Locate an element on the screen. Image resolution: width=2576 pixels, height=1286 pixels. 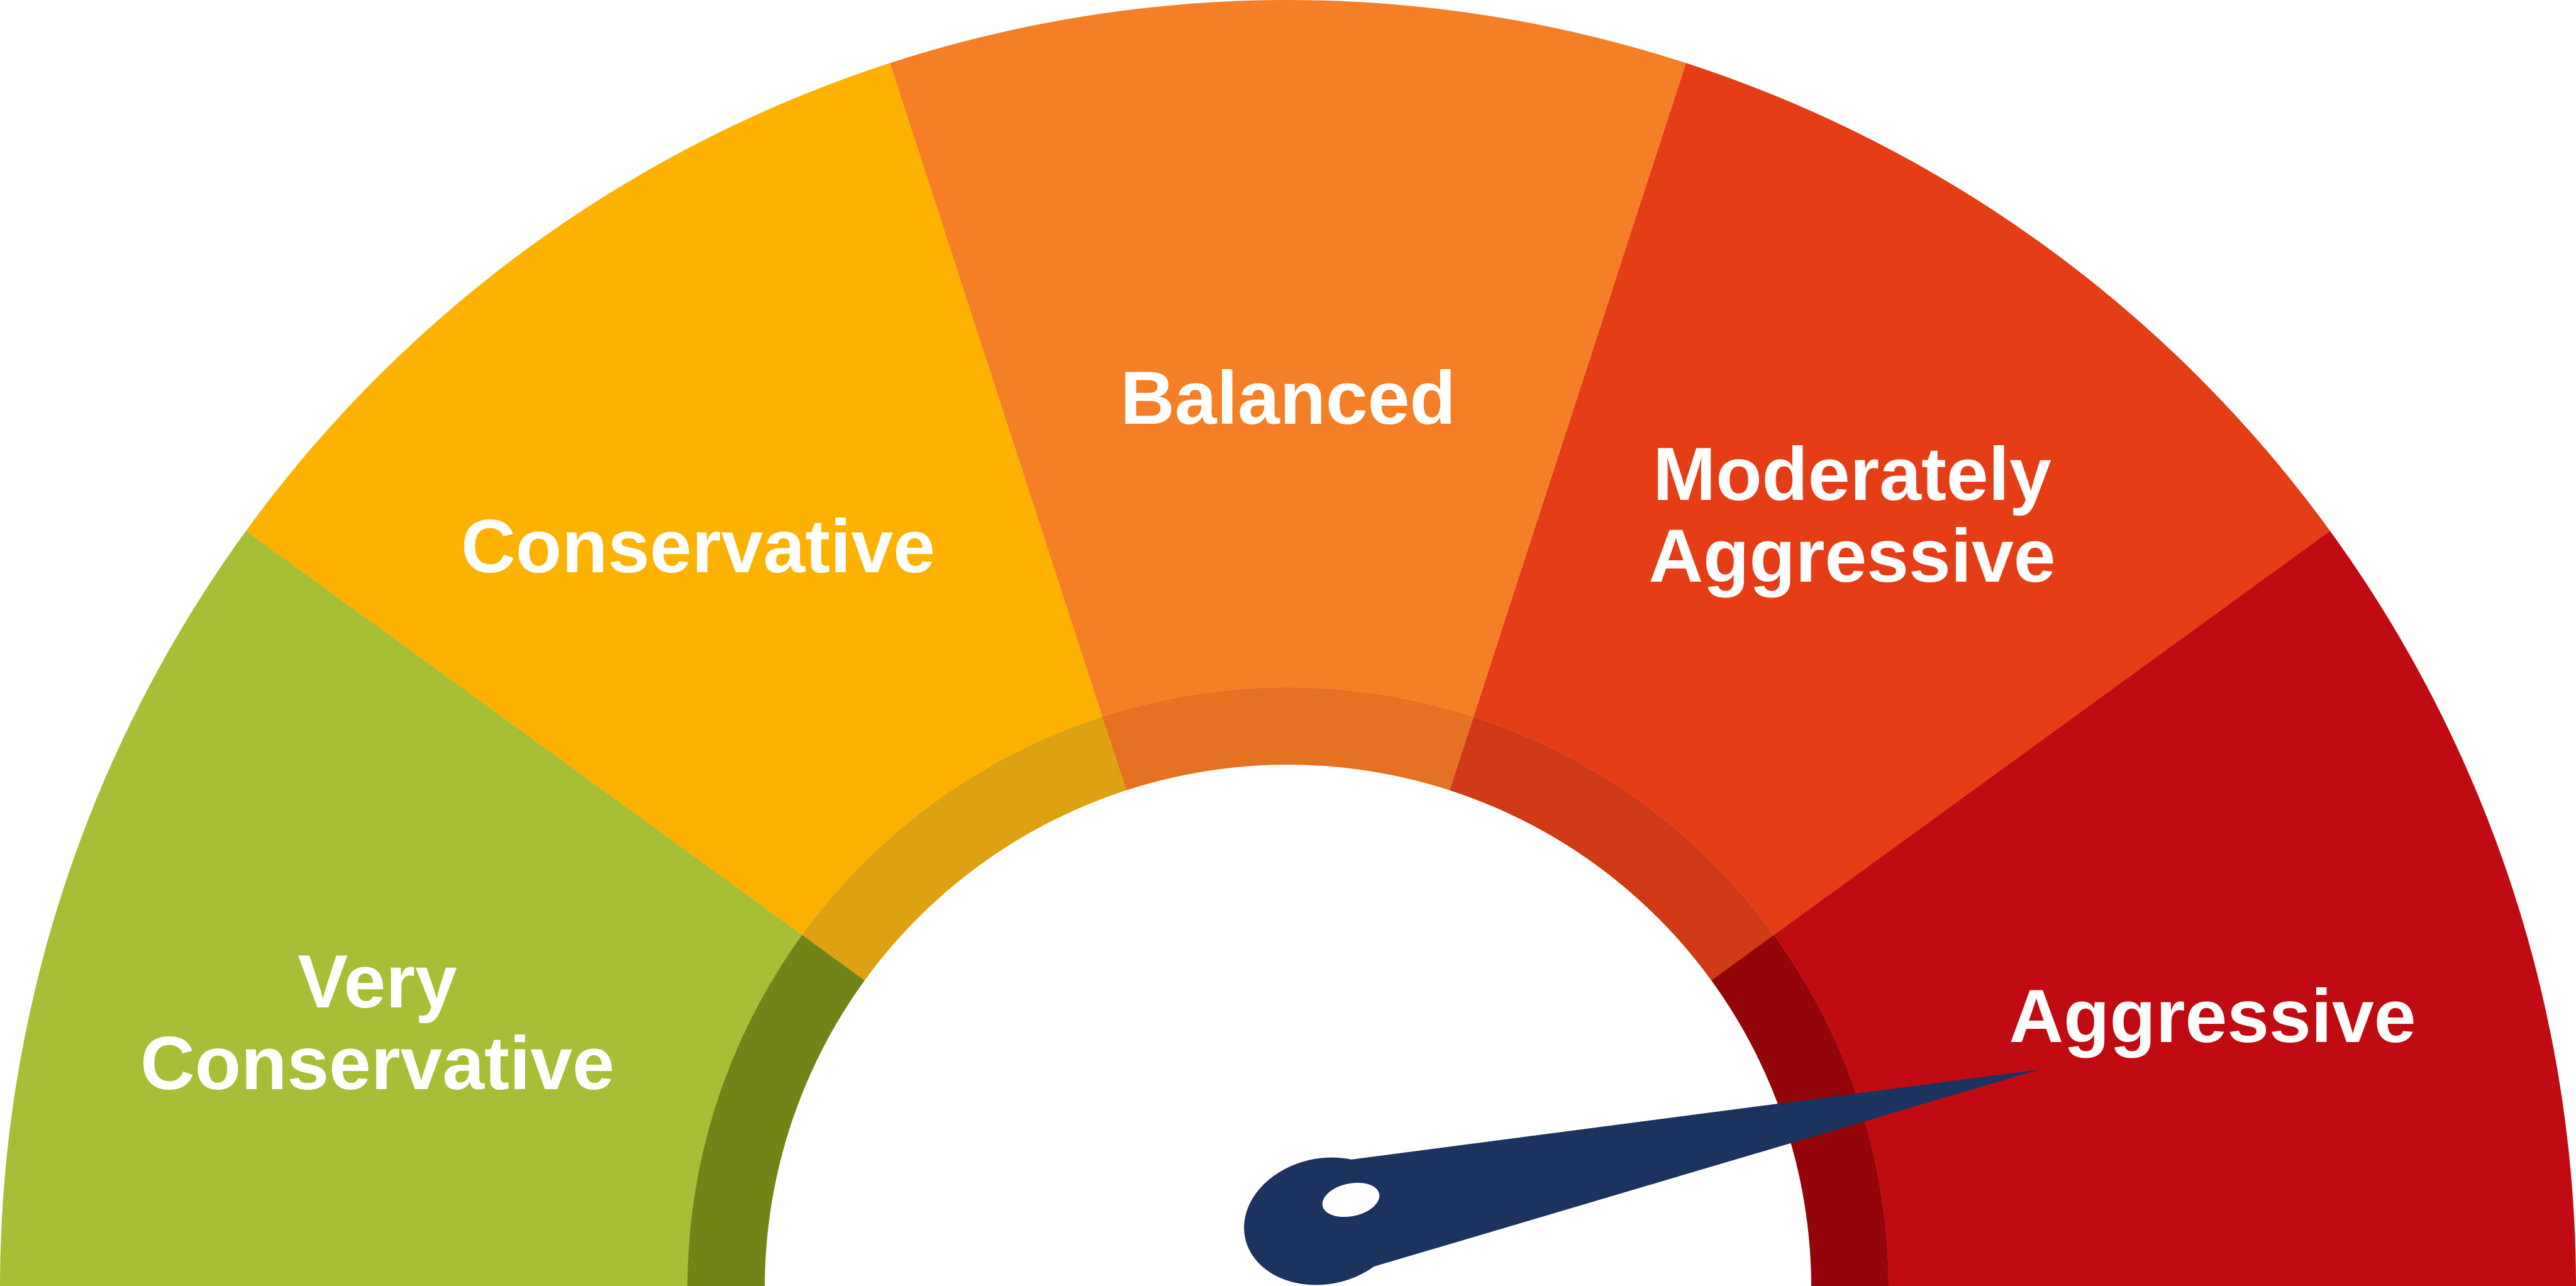
needle-pointer is located at coordinates (1647, 1175).